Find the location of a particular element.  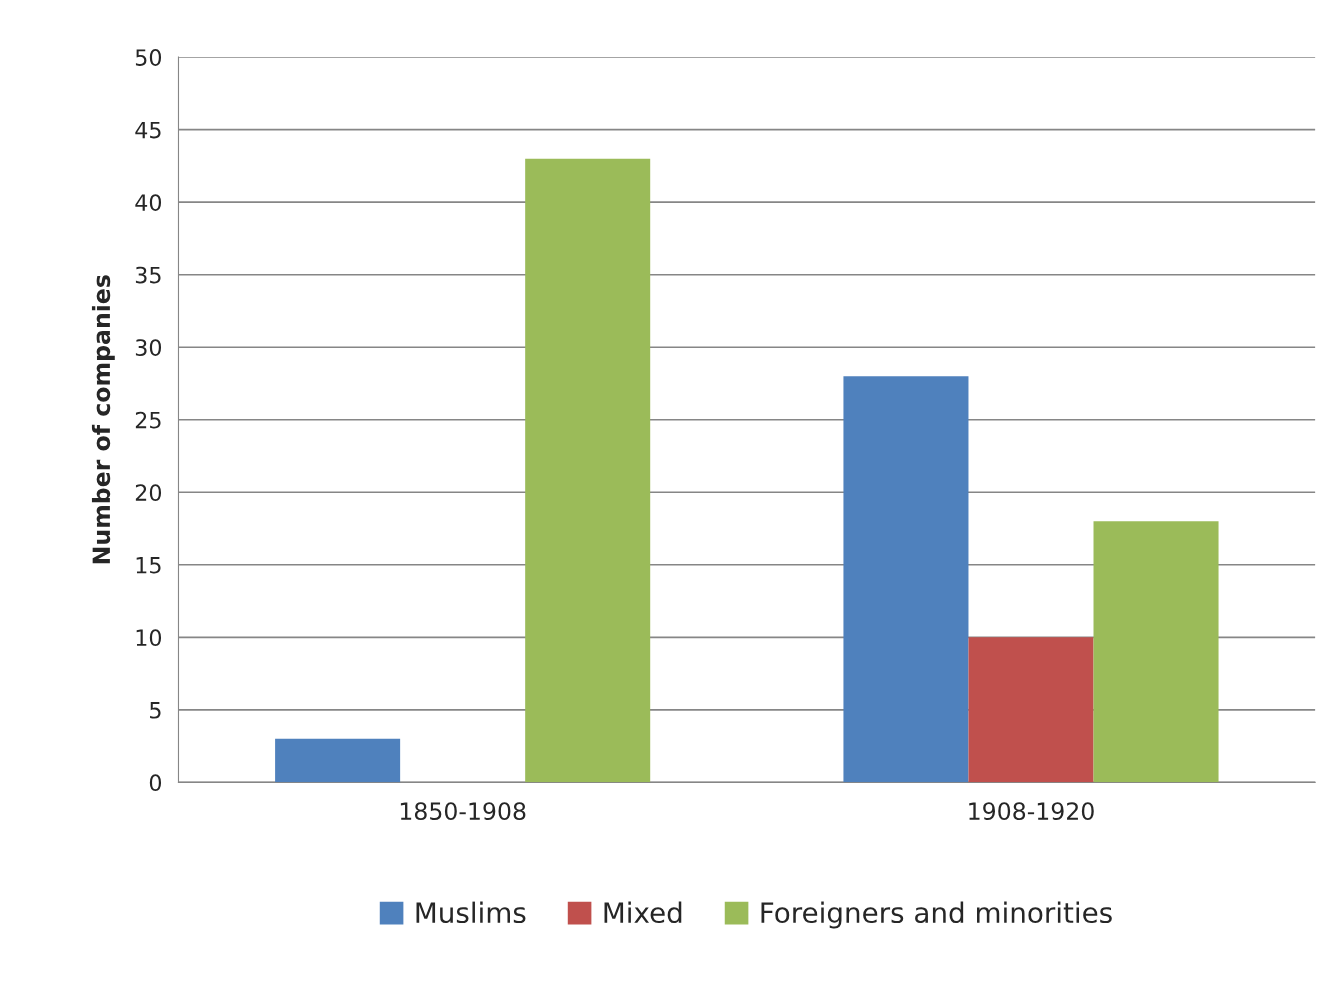

legend-label: Foreigners and minorities is located at coordinates (936, 915).